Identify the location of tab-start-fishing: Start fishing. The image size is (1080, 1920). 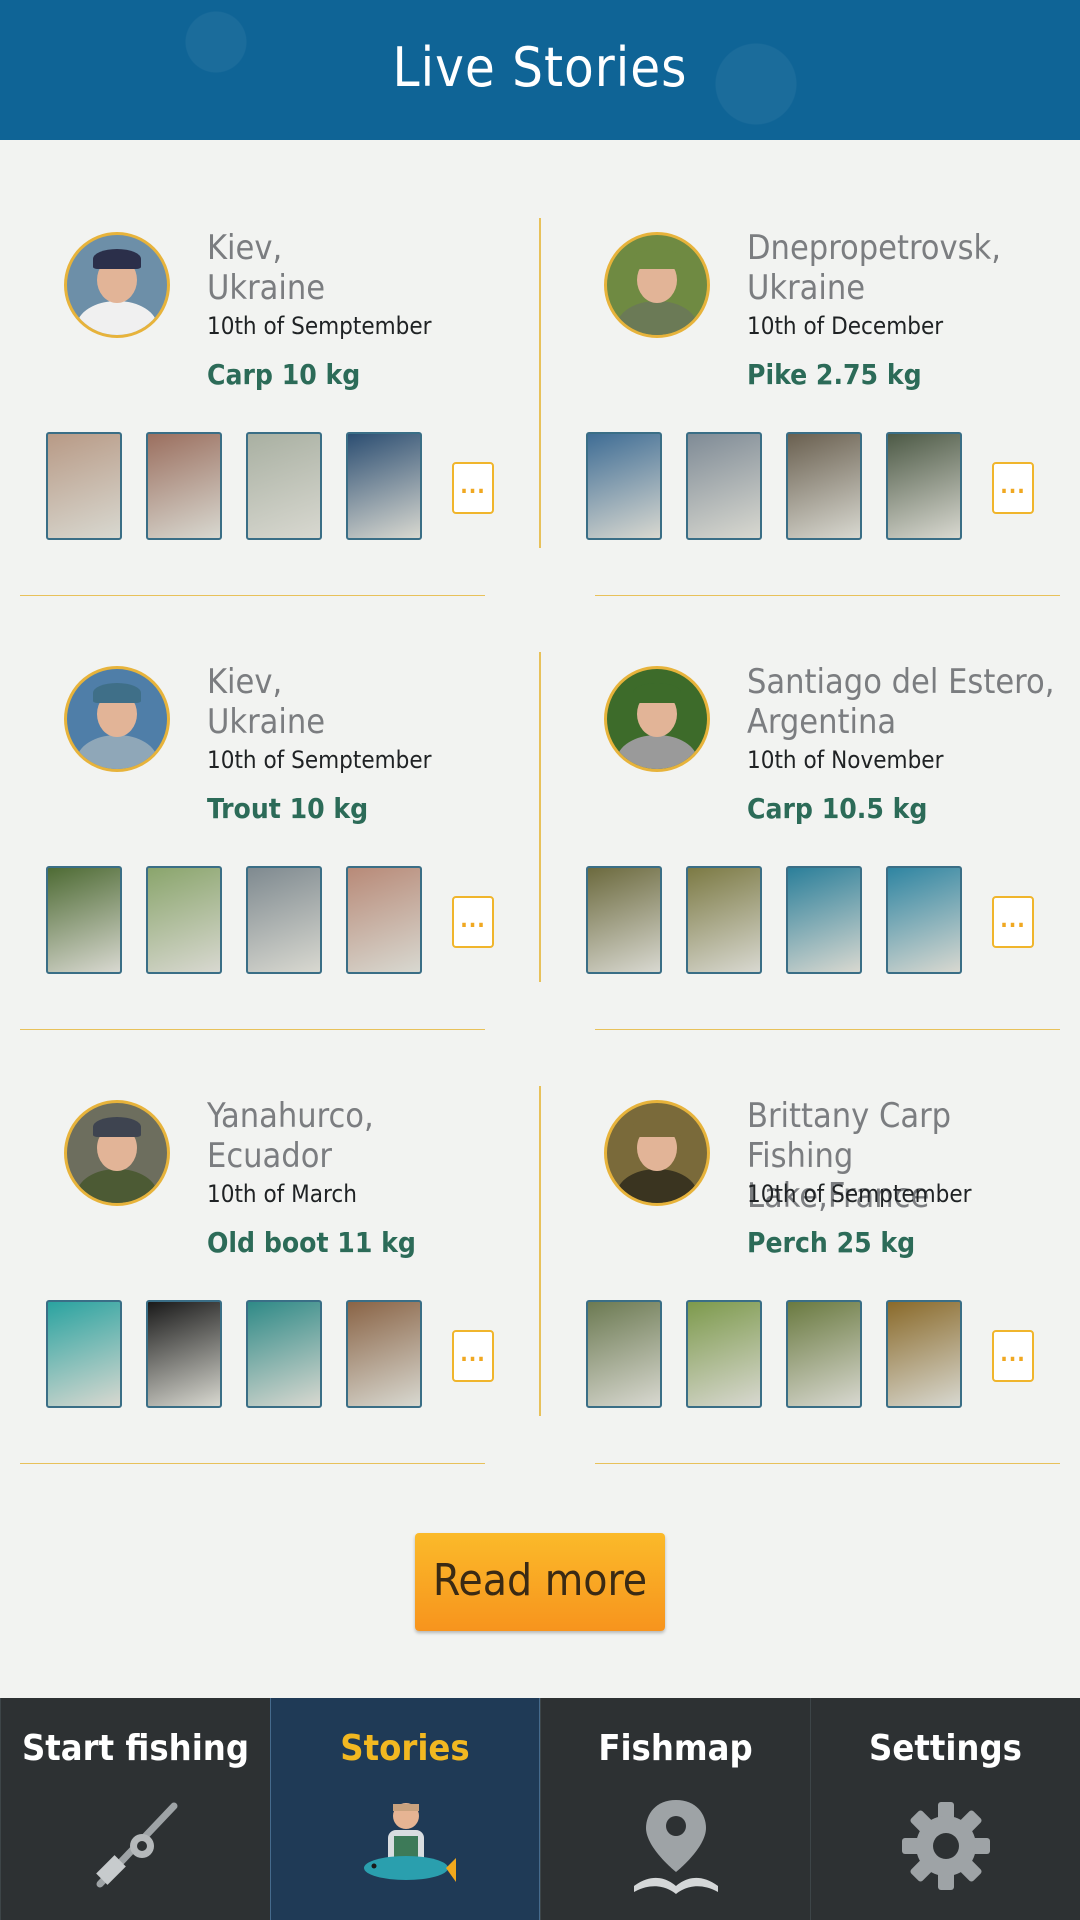
(135, 1809).